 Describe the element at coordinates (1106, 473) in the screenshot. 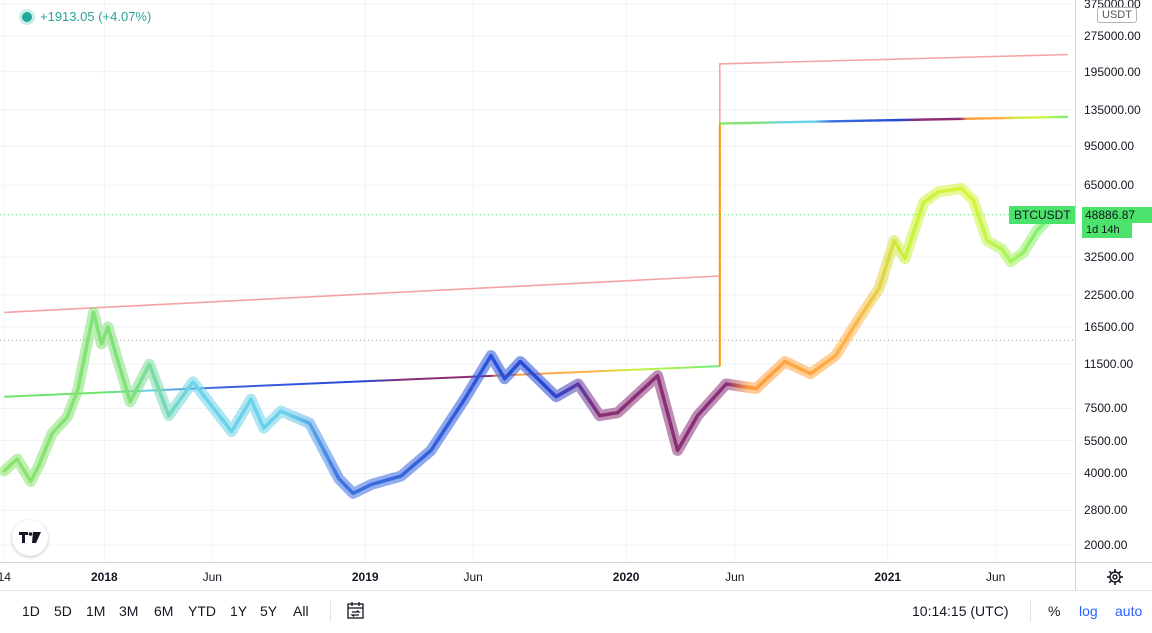

I see `y-tick-label: 4000.00` at that location.